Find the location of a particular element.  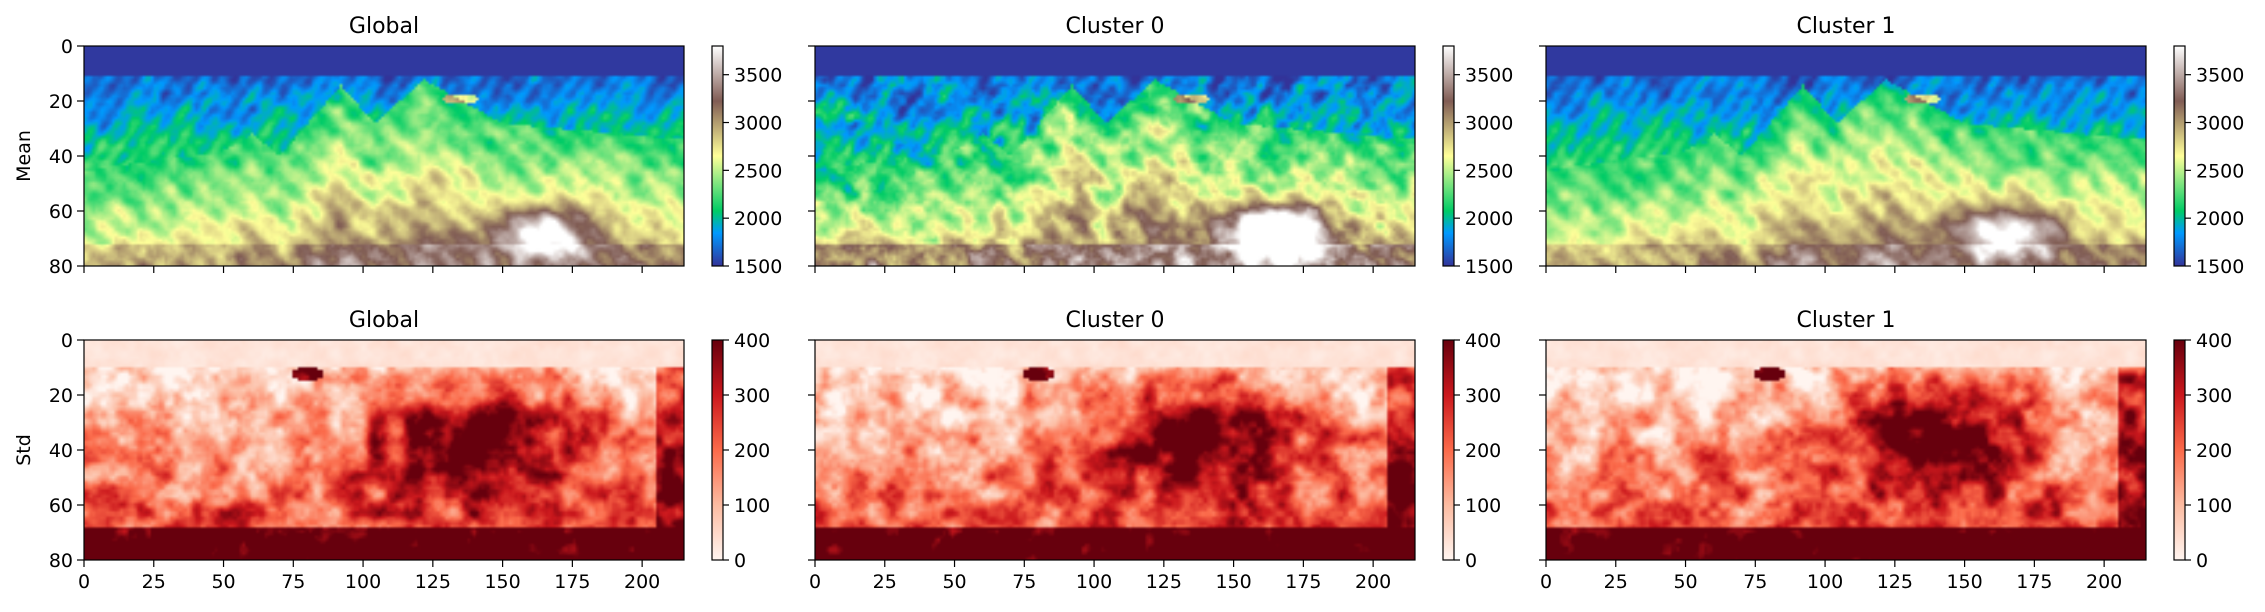

subplot-0-1: Cluster 0 1500 2000 2500 3000 3500 is located at coordinates (1160, 146).